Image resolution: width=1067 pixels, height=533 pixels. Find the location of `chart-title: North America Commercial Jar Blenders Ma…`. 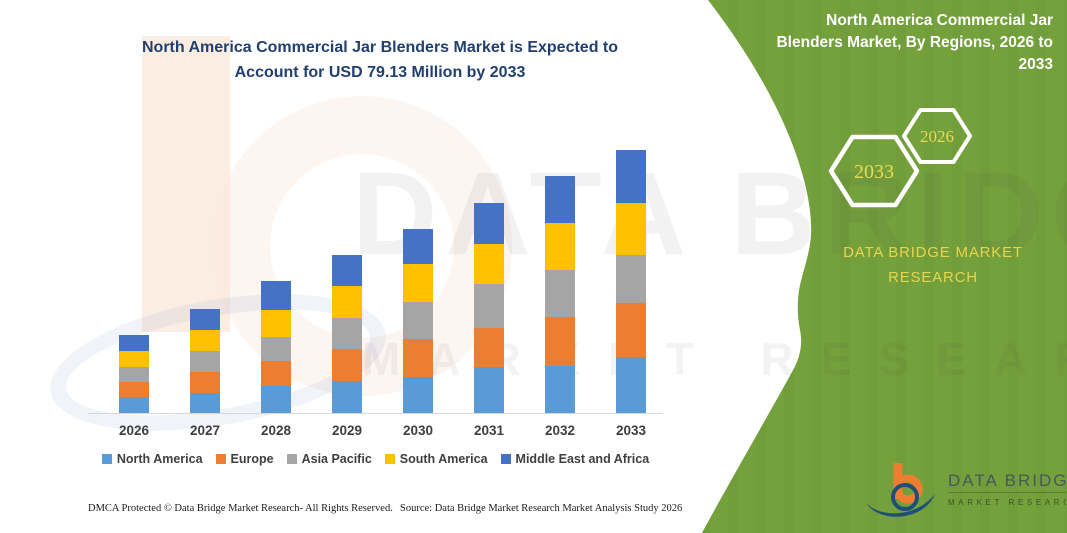

chart-title: North America Commercial Jar Blenders Ma… is located at coordinates (380, 61).